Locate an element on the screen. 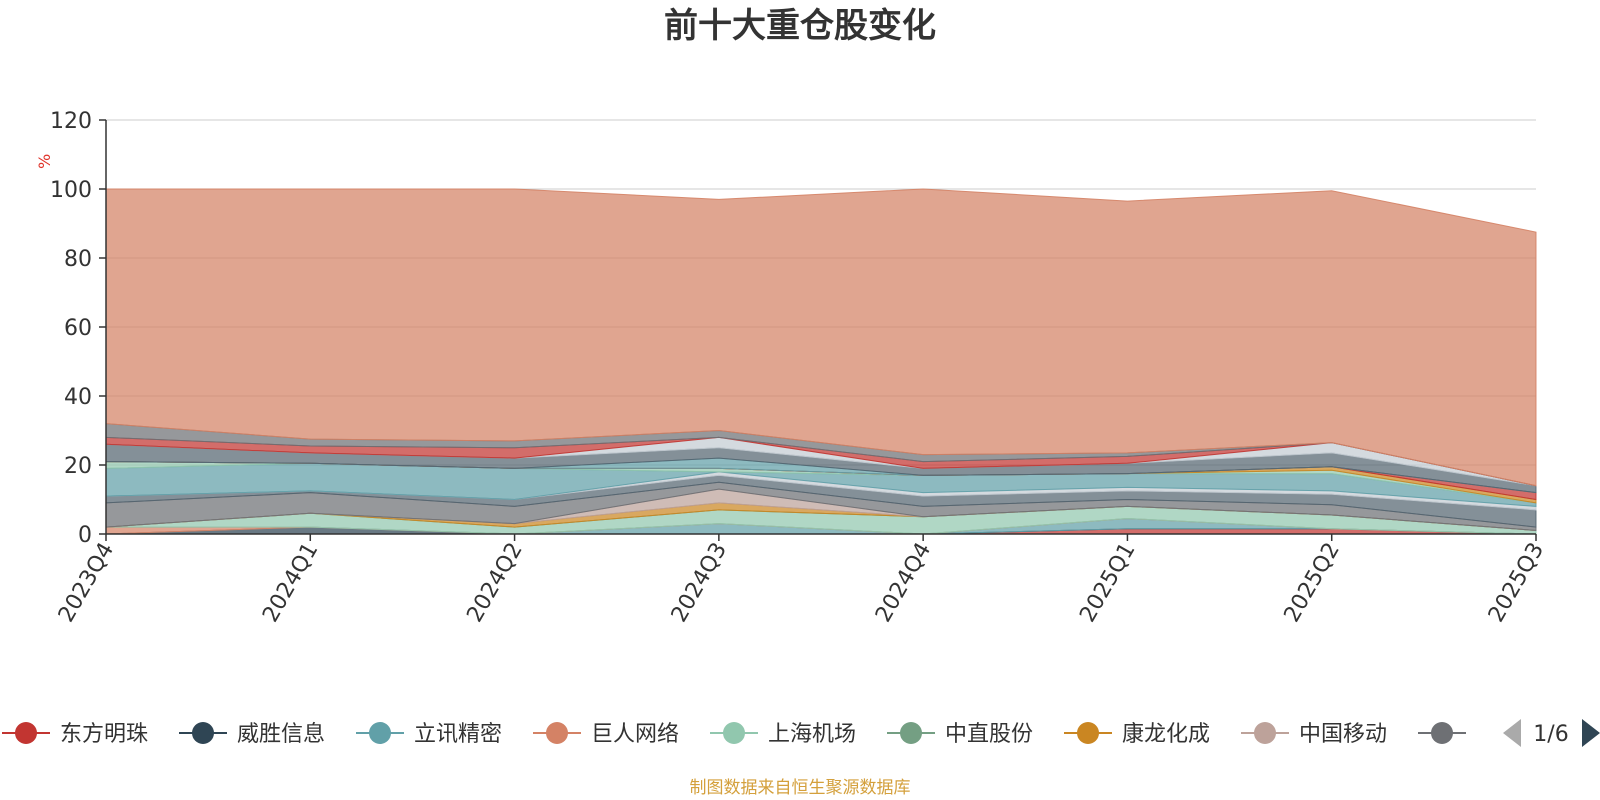  x-tick-label: 2025Q2 is located at coordinates (1312, 583).